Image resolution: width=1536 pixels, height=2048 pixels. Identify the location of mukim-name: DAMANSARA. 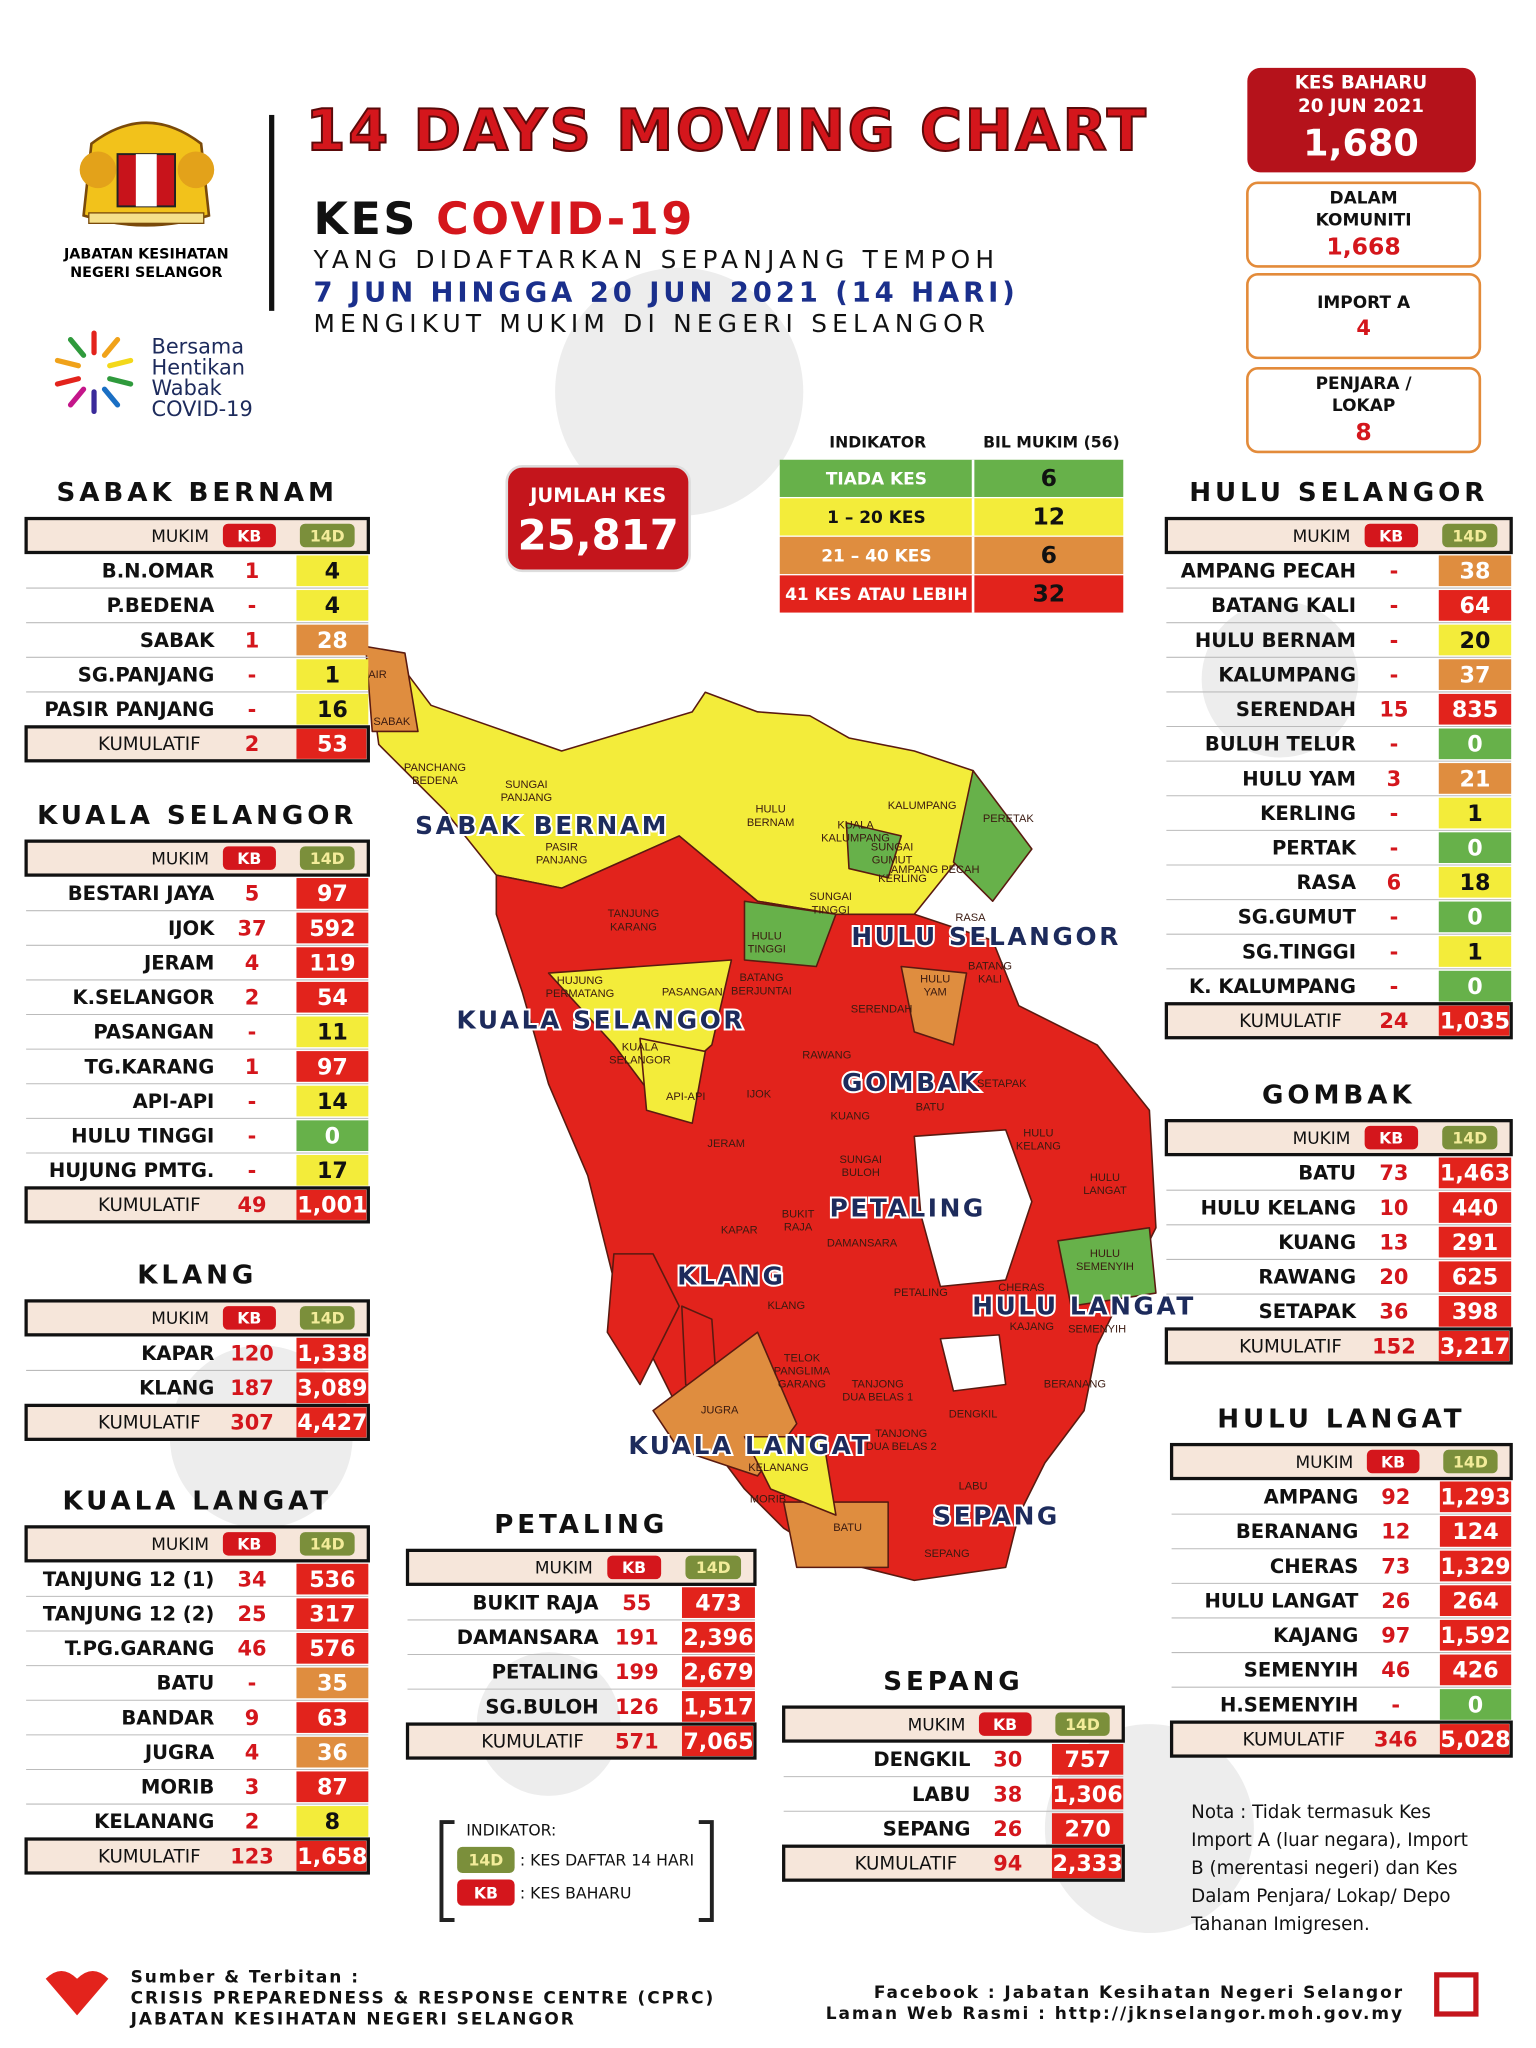
(528, 1637).